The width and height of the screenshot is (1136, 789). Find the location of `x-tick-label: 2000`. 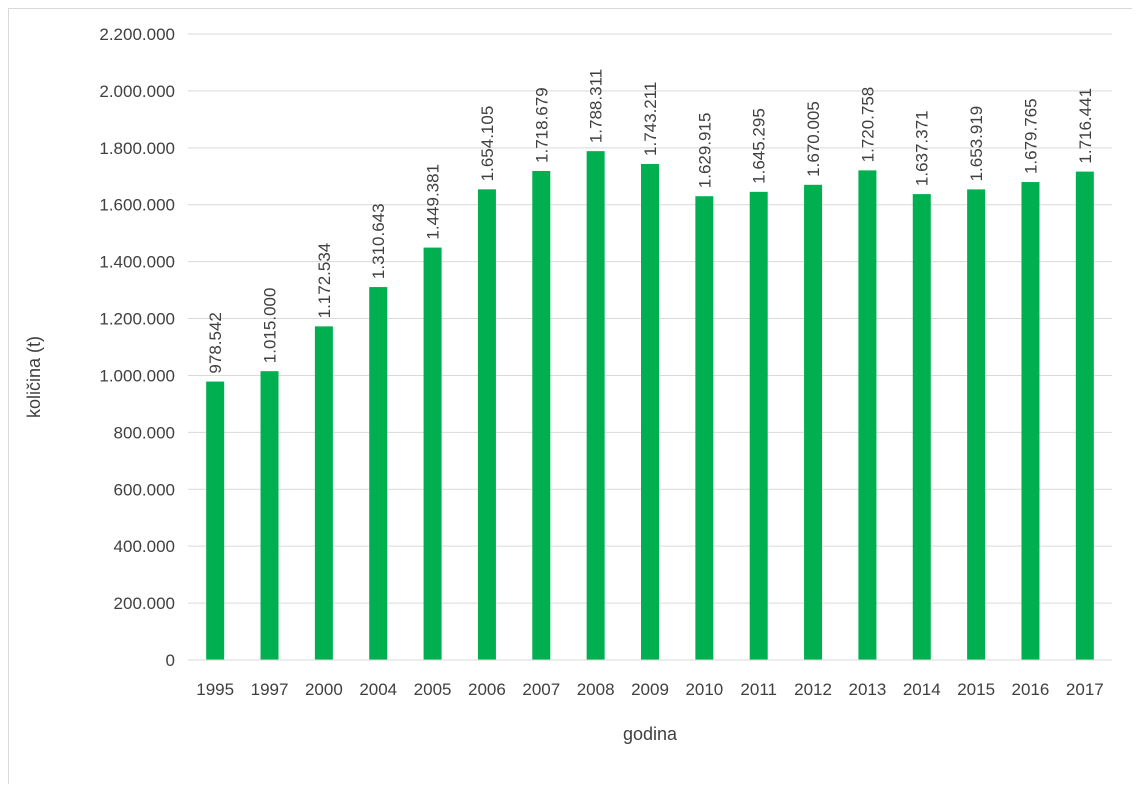

x-tick-label: 2000 is located at coordinates (324, 689).